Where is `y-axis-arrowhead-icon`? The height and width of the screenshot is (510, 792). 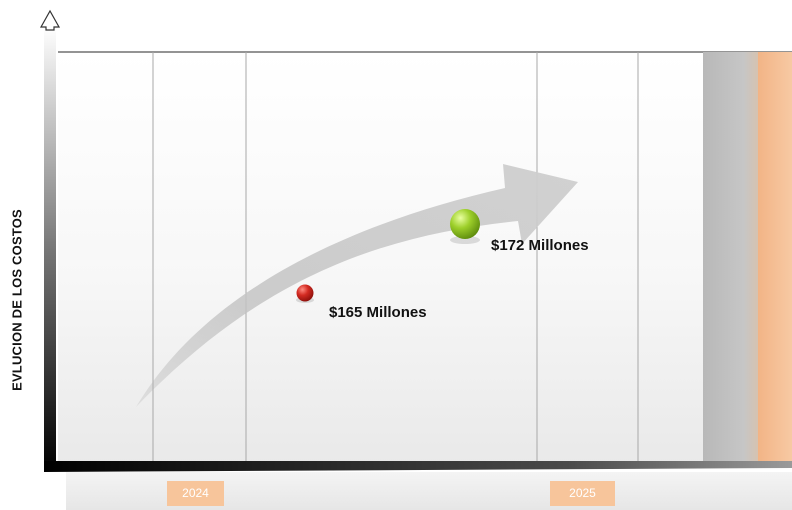 y-axis-arrowhead-icon is located at coordinates (50, 20).